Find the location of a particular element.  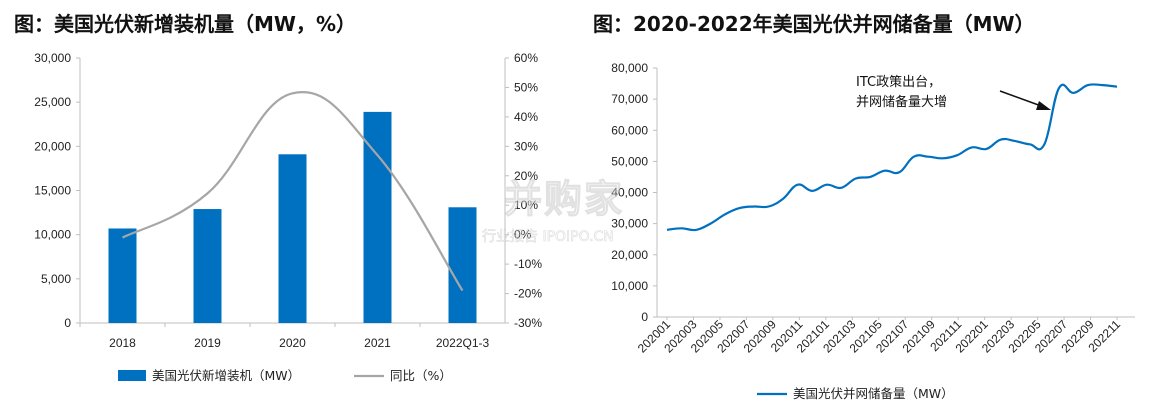

left-y-tick-label: 20,000 is located at coordinates (52, 146).